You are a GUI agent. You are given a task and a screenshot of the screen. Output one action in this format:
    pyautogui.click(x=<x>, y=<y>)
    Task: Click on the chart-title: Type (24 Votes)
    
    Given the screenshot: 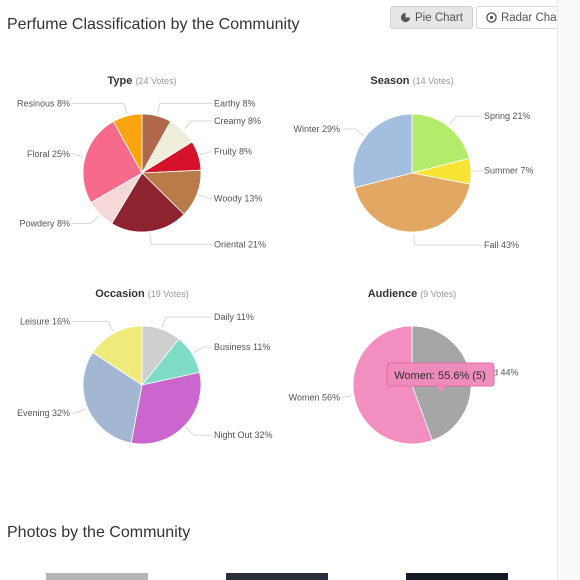 What is the action you would take?
    pyautogui.click(x=142, y=81)
    